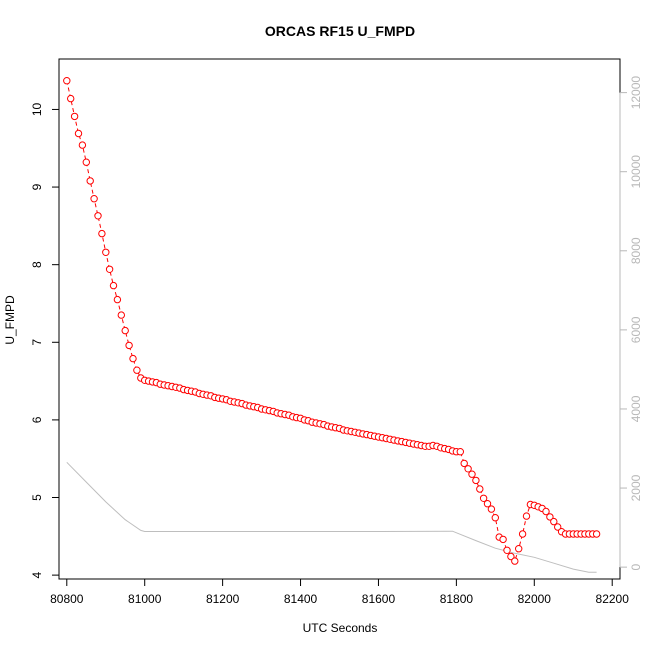 This screenshot has height=650, width=650. I want to click on y-right-tick-label: 4000, so click(636, 408).